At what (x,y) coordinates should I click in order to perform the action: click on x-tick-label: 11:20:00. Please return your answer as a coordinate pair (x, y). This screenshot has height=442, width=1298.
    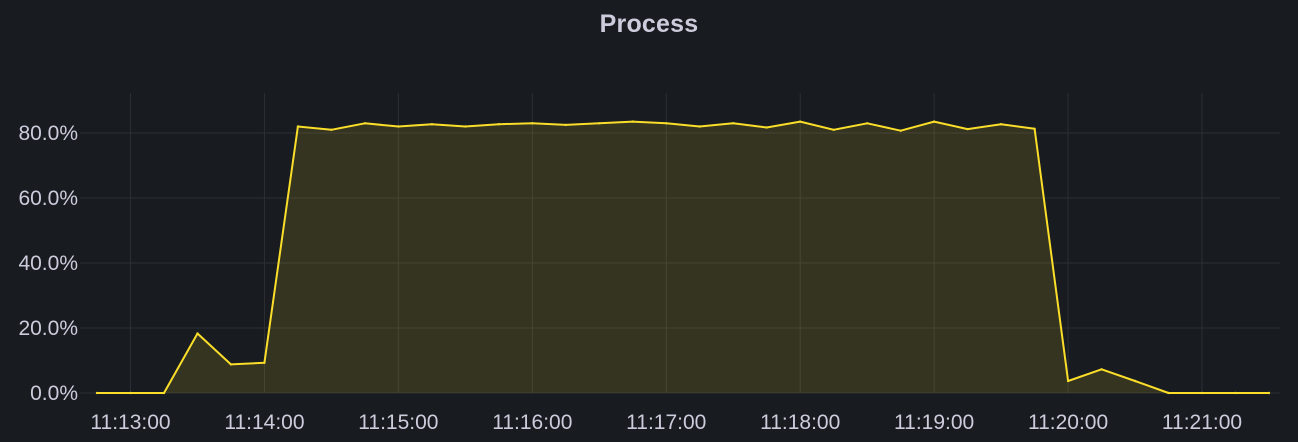
    Looking at the image, I should click on (1068, 422).